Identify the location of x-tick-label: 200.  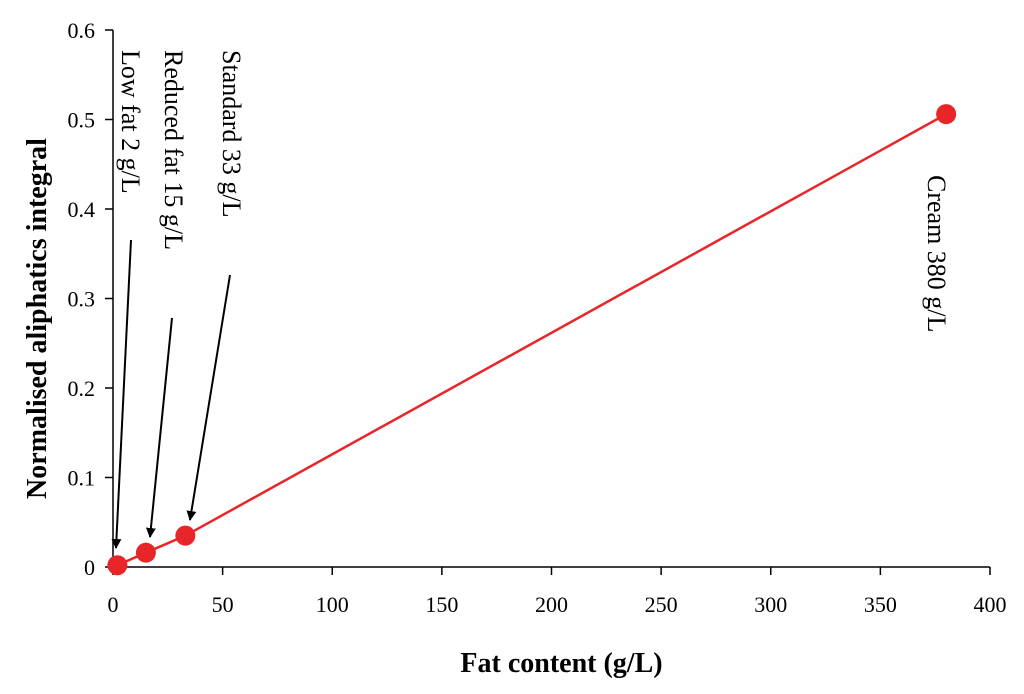
(551, 604).